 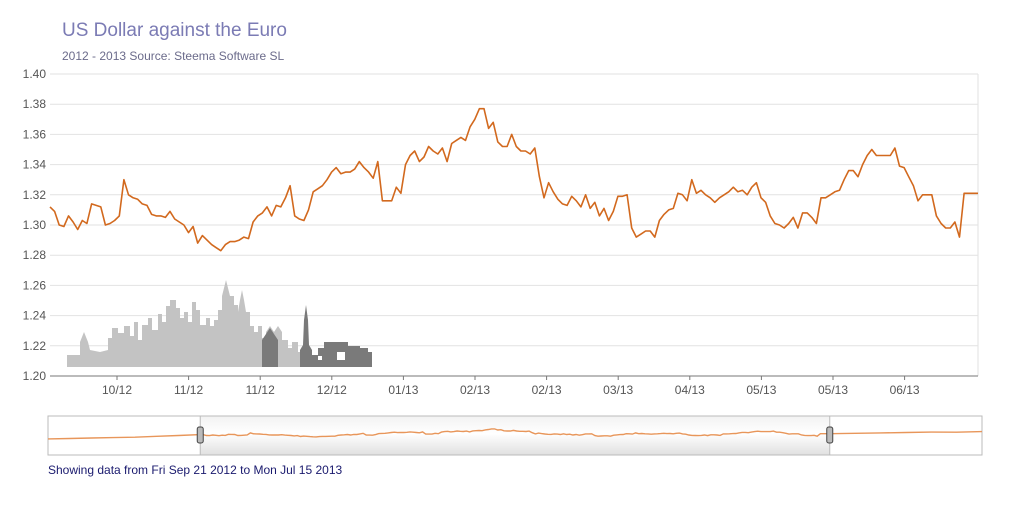 What do you see at coordinates (35, 346) in the screenshot?
I see `y-tick-label: 1.22` at bounding box center [35, 346].